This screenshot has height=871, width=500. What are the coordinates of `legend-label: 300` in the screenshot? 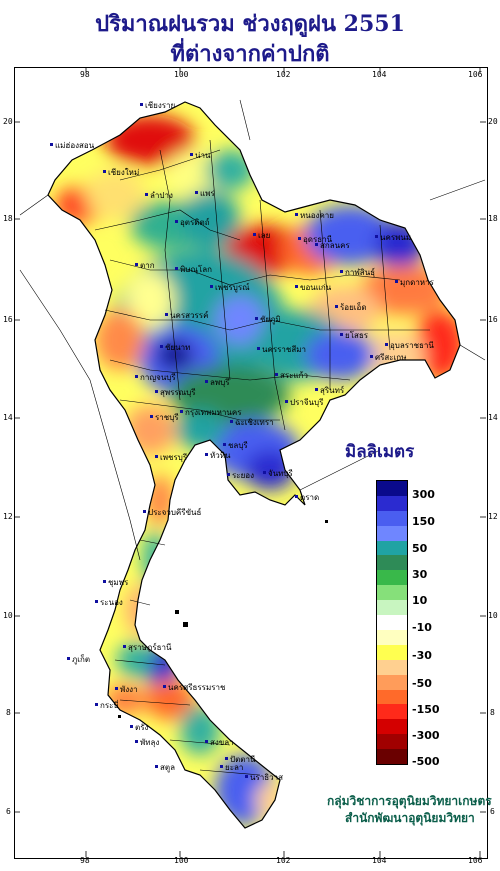 It's located at (423, 494).